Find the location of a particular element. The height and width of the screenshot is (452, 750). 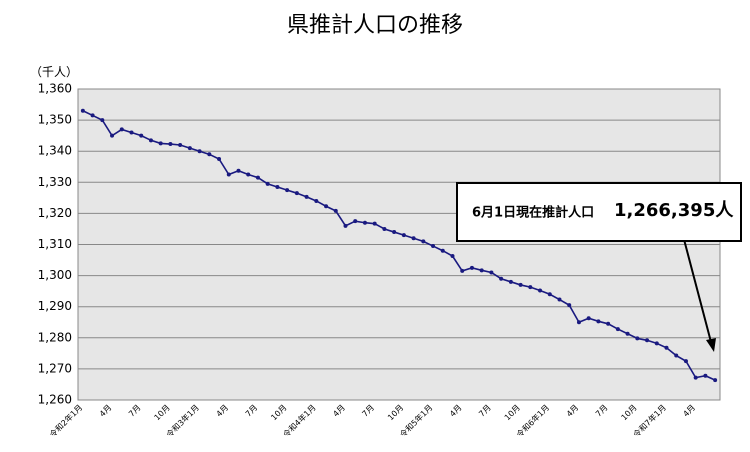

annotation-value: 1,266,395人 is located at coordinates (674, 210).